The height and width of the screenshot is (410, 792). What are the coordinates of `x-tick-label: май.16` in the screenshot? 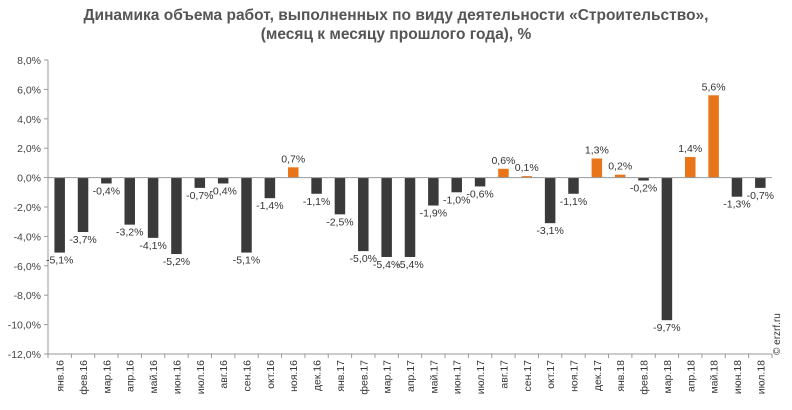 It's located at (154, 377).